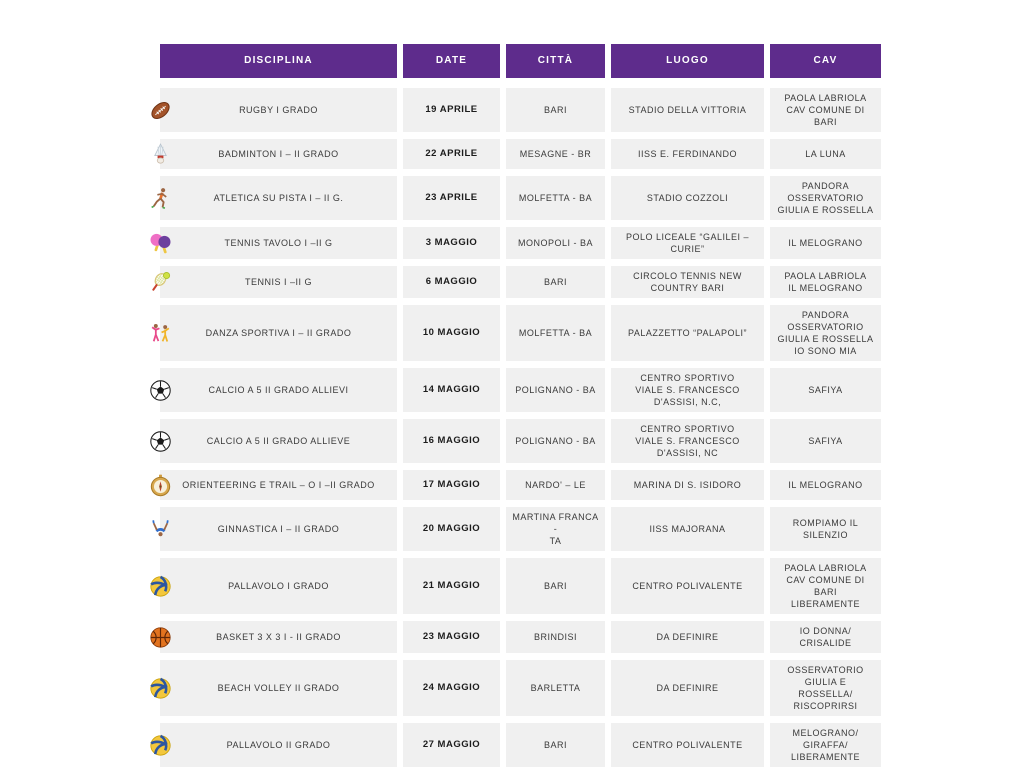 The width and height of the screenshot is (1024, 768). What do you see at coordinates (451, 243) in the screenshot?
I see `cell-date: 3 MAGGIO` at bounding box center [451, 243].